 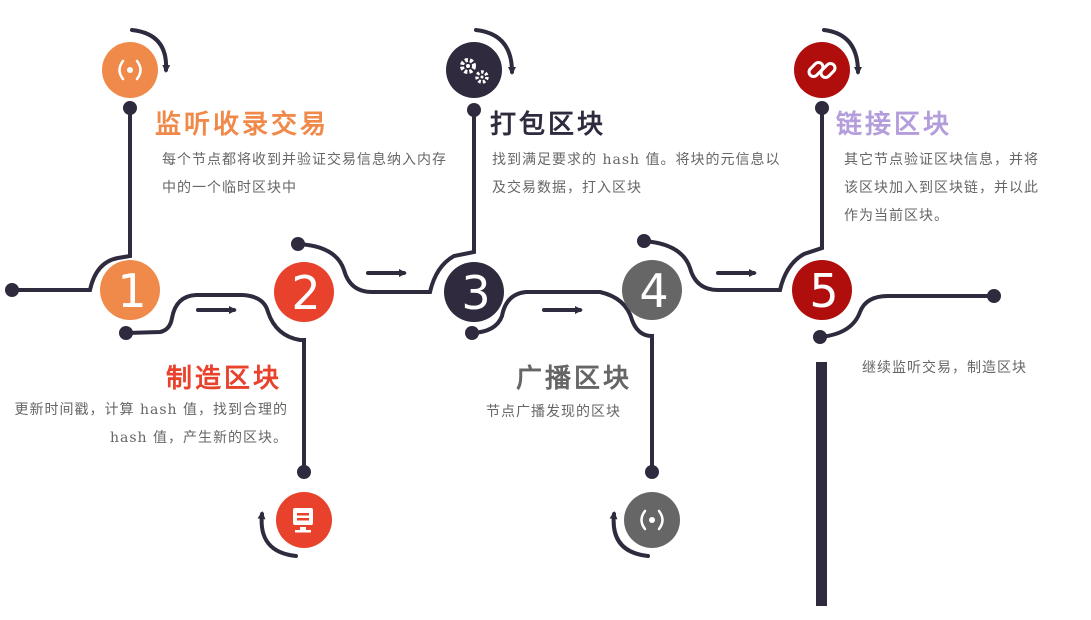 I want to click on step-title: 制造区块, so click(x=224, y=379).